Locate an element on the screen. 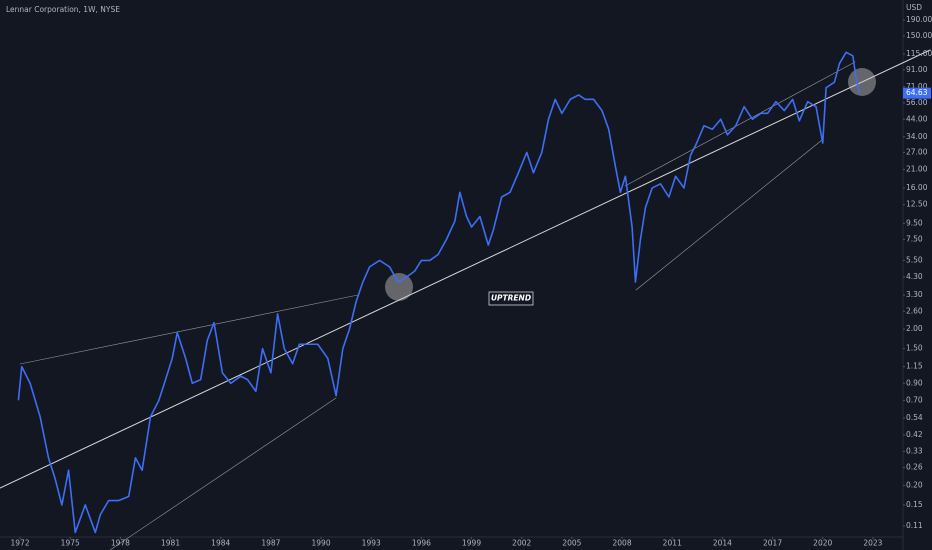  x-tick-label: 1981 is located at coordinates (170, 543).